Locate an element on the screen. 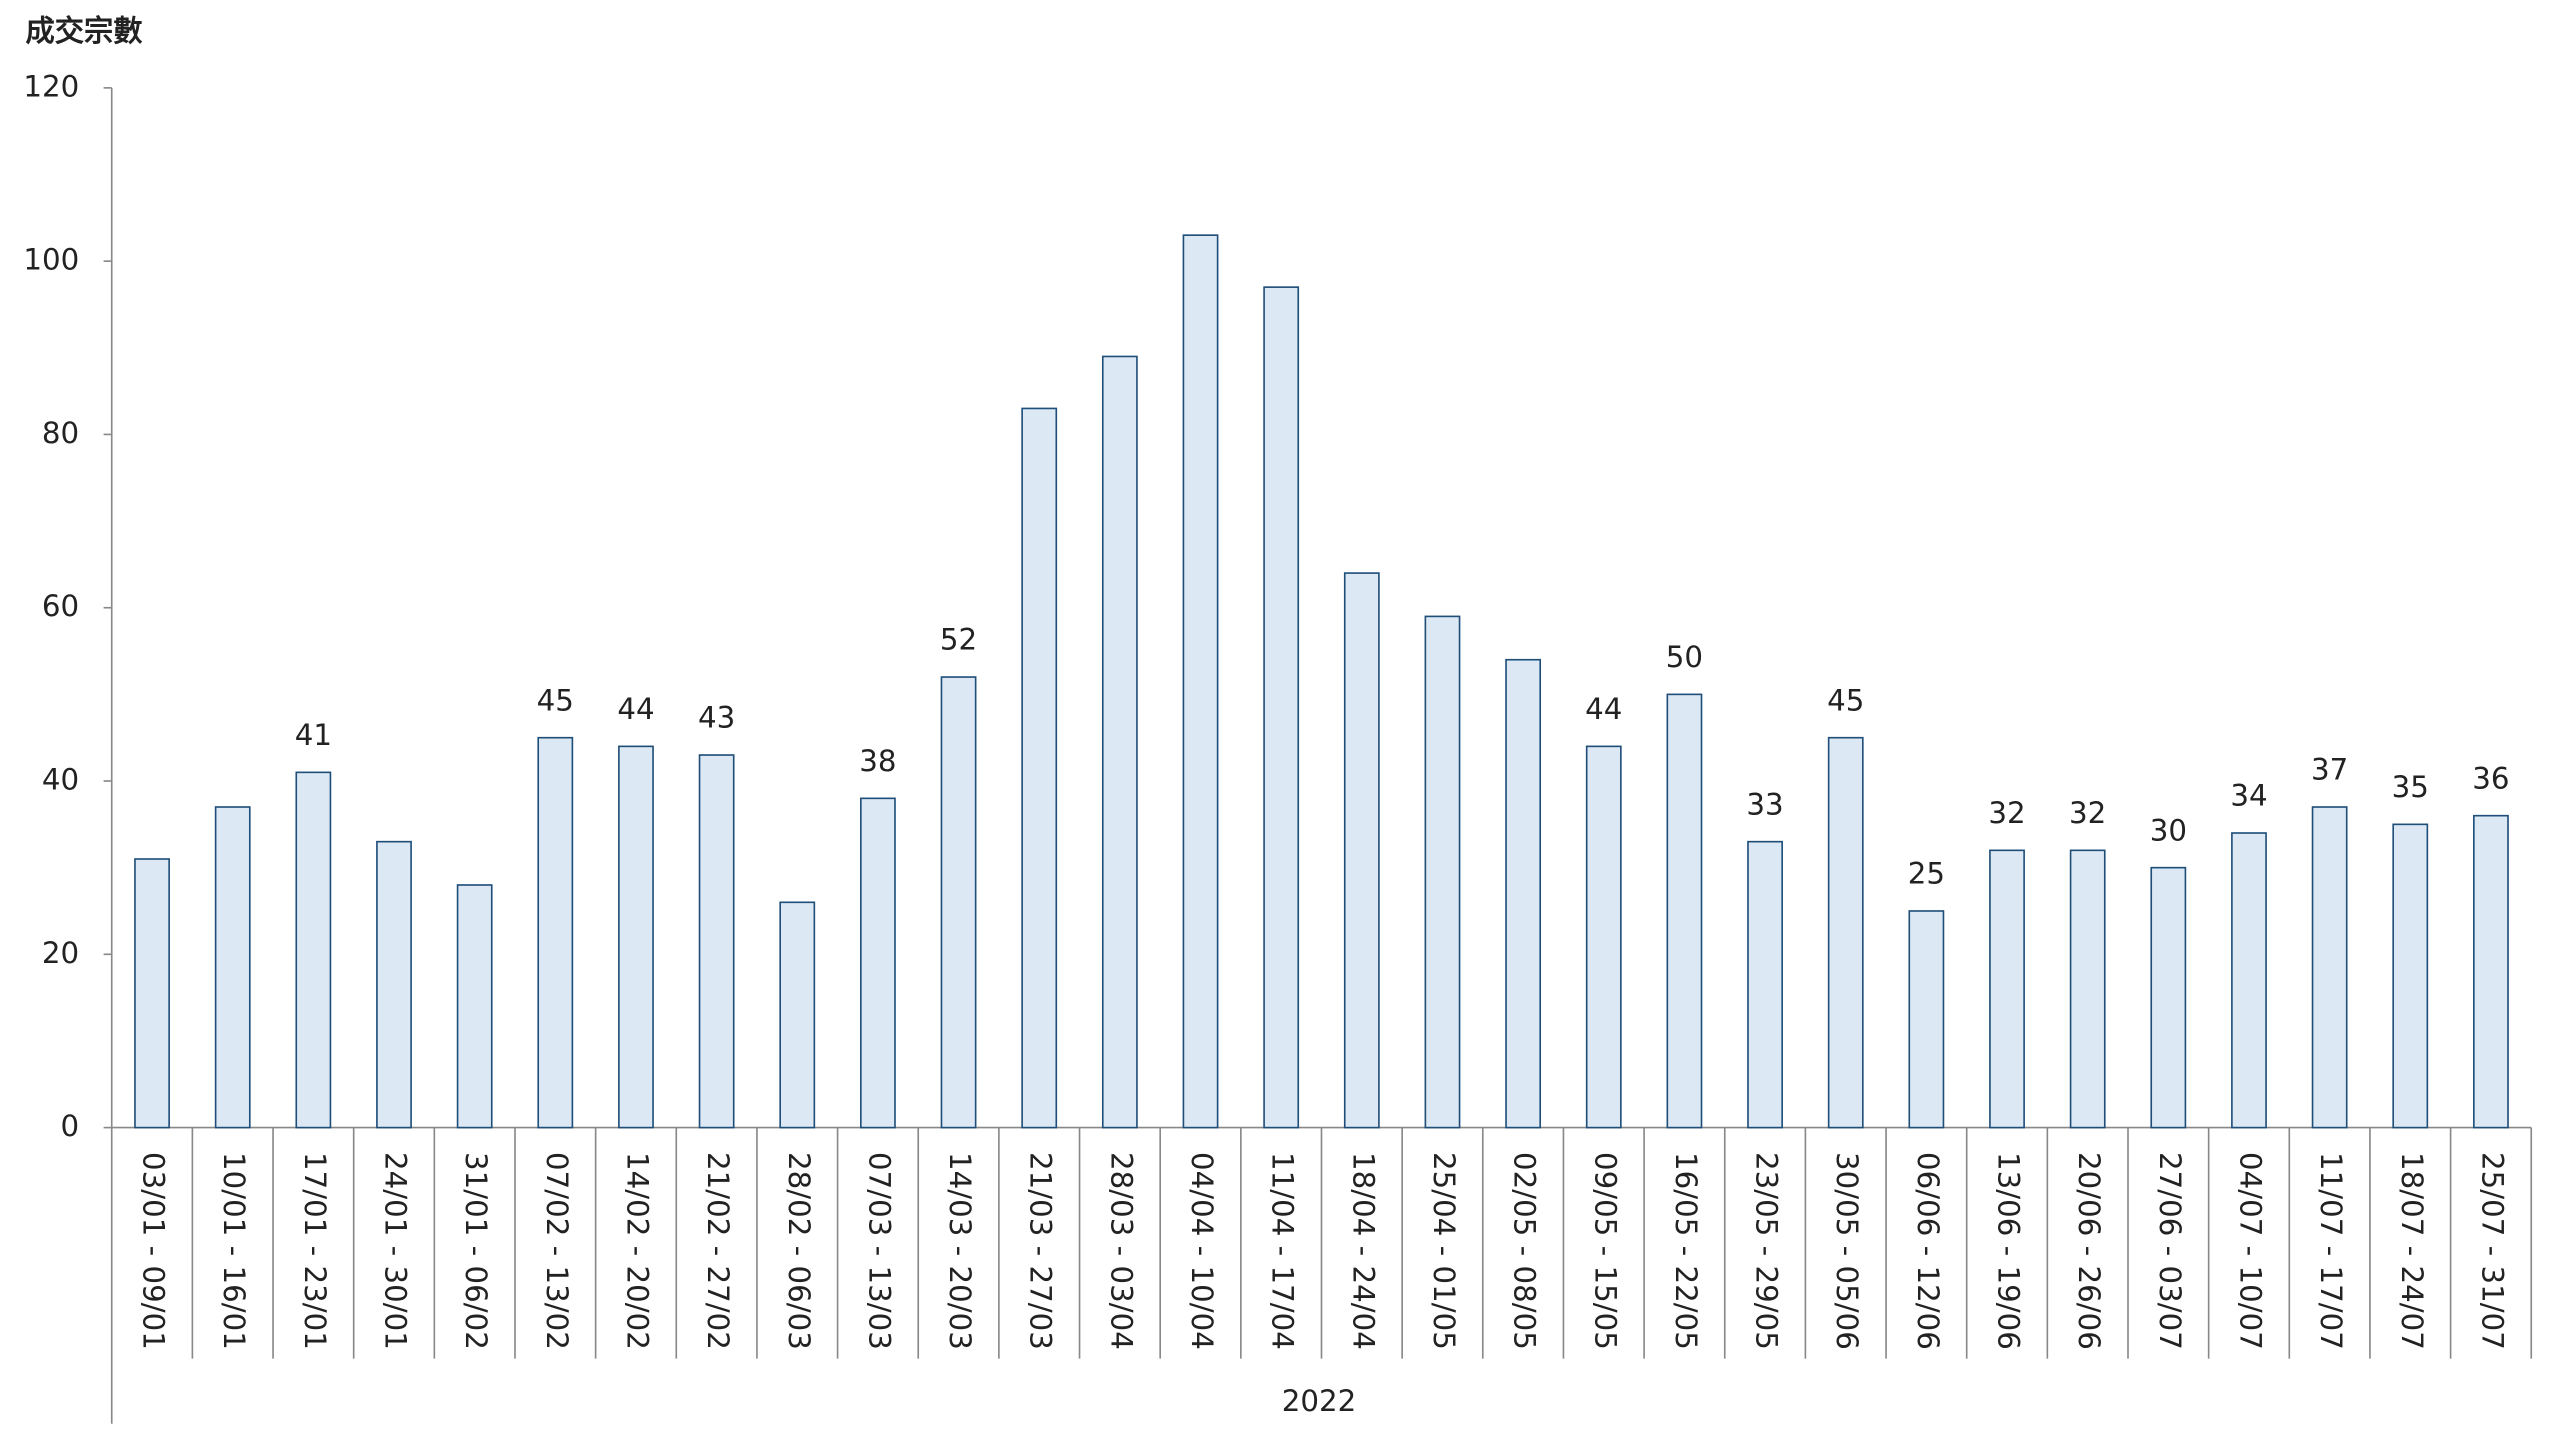 The width and height of the screenshot is (2560, 1440). value-label: 38 is located at coordinates (877, 761).